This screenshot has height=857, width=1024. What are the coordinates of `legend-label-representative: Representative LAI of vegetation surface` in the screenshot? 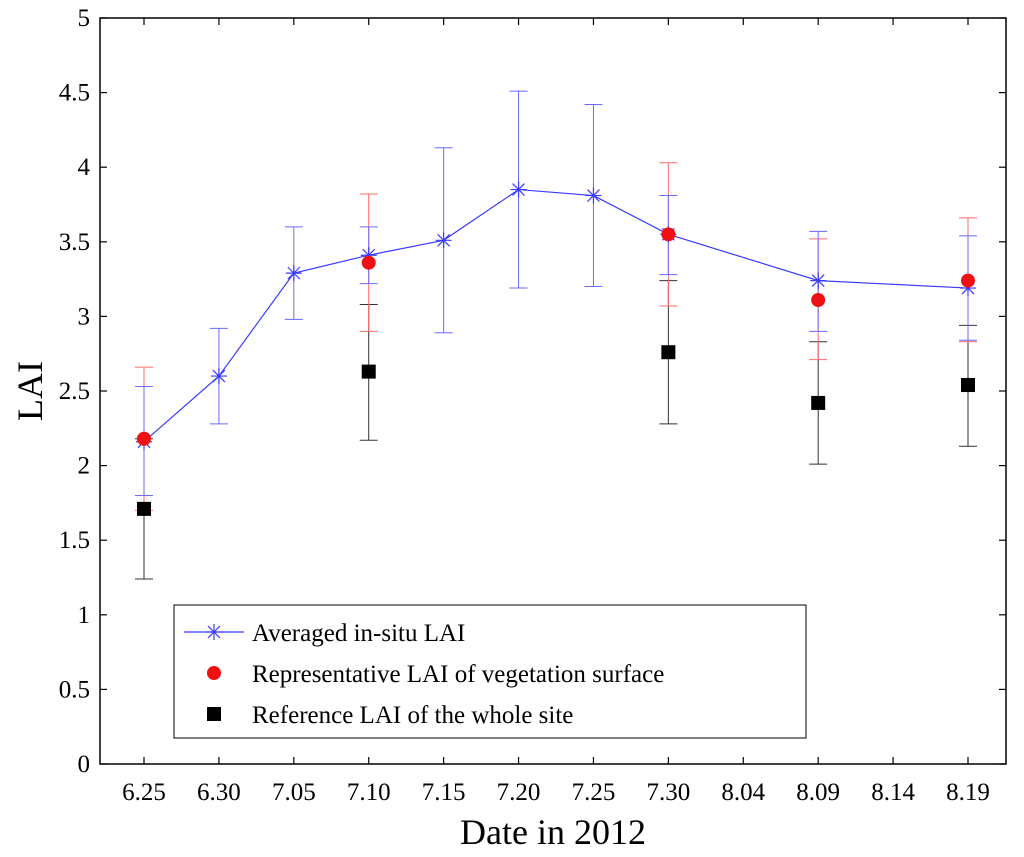 It's located at (458, 674).